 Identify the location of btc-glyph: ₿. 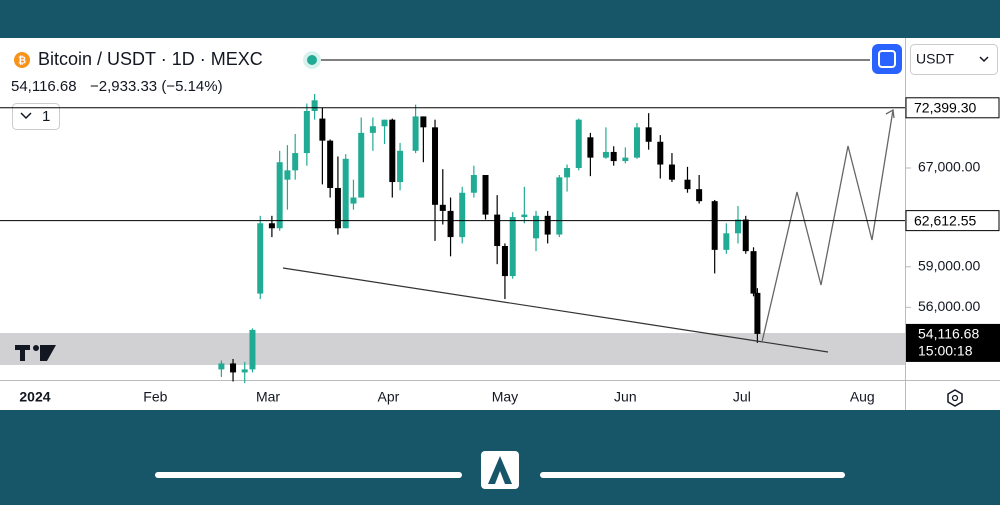
(22, 61).